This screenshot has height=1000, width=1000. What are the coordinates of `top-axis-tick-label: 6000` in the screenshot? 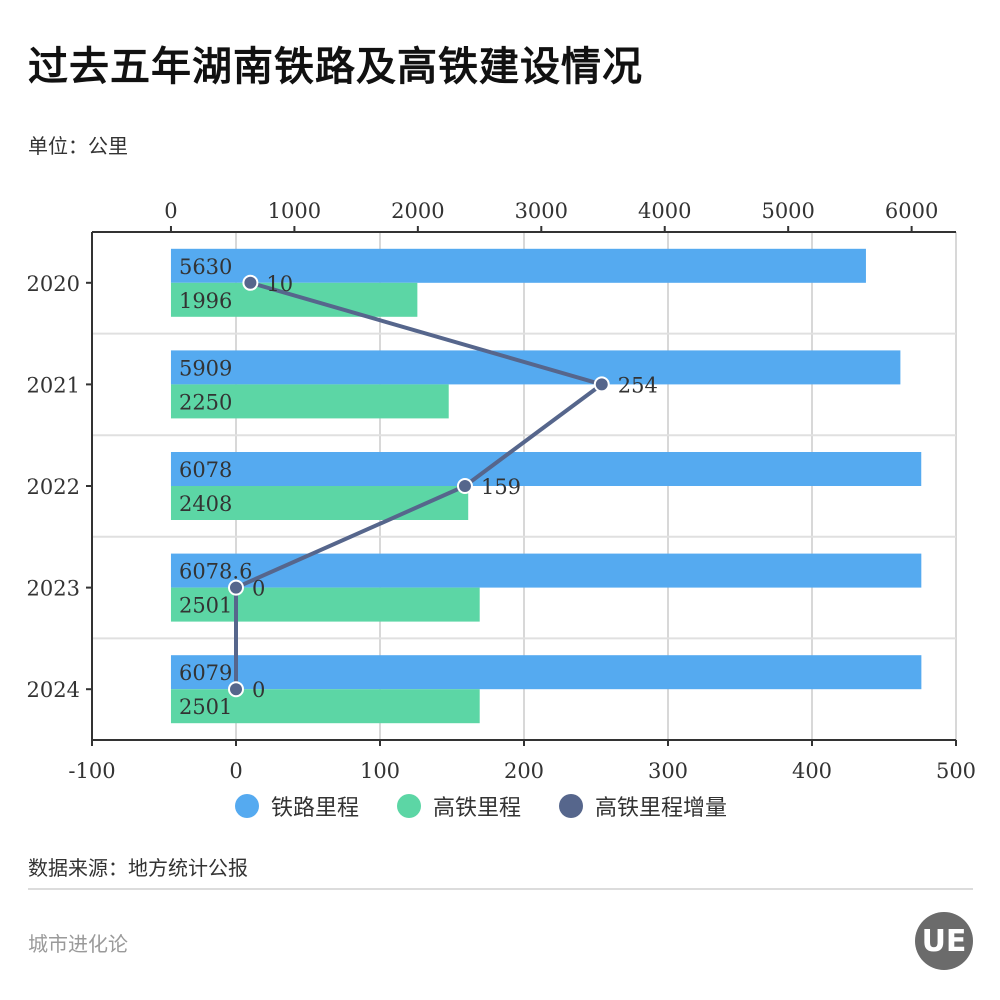 It's located at (911, 211).